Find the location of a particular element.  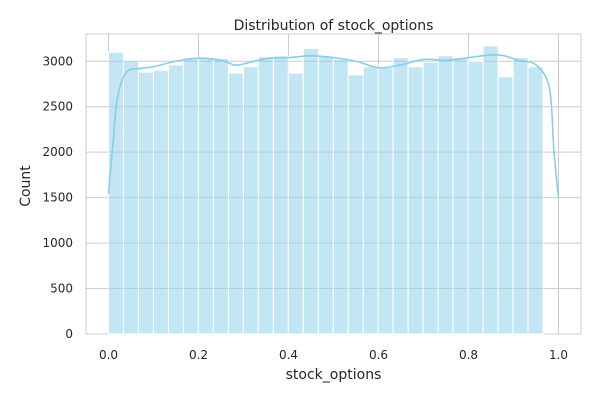

y-tick-label: 3000 is located at coordinates (57, 61).